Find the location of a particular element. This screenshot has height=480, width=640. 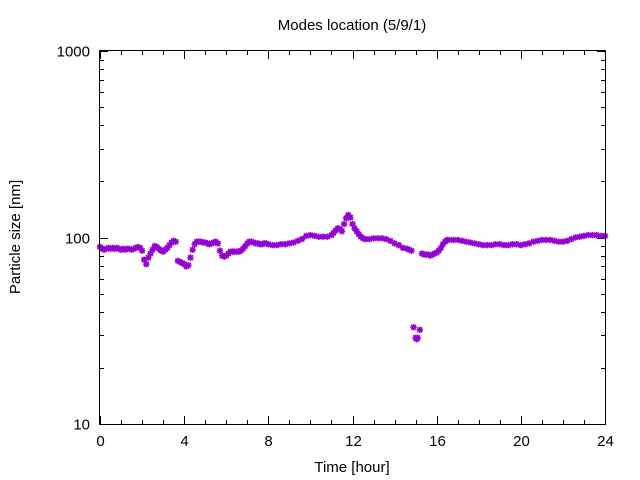

x-tick-label: 12 is located at coordinates (353, 441).